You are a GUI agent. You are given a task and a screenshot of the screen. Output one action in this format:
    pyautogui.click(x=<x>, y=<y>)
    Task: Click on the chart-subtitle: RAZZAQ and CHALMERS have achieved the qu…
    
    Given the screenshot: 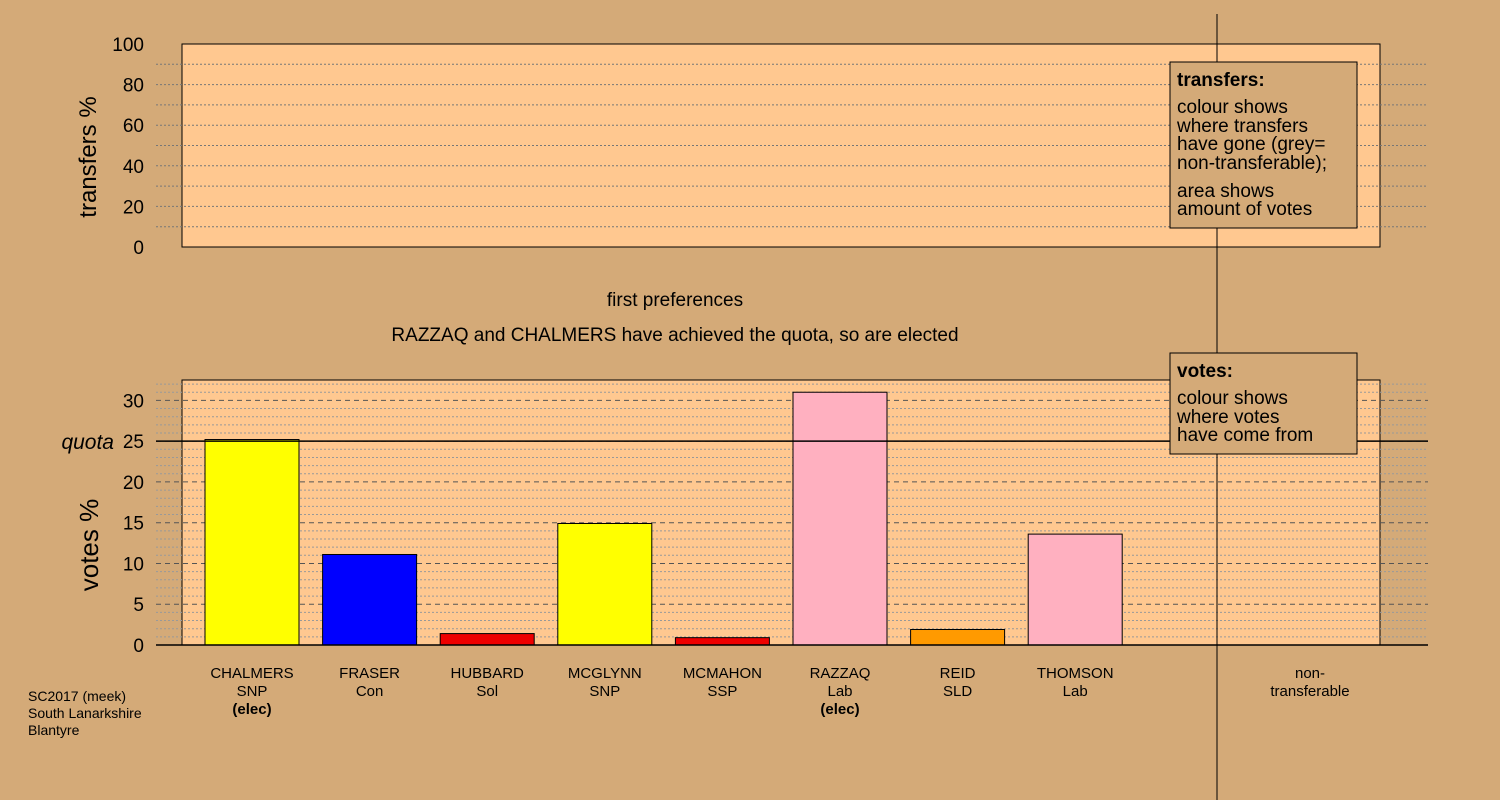 What is the action you would take?
    pyautogui.click(x=674, y=335)
    